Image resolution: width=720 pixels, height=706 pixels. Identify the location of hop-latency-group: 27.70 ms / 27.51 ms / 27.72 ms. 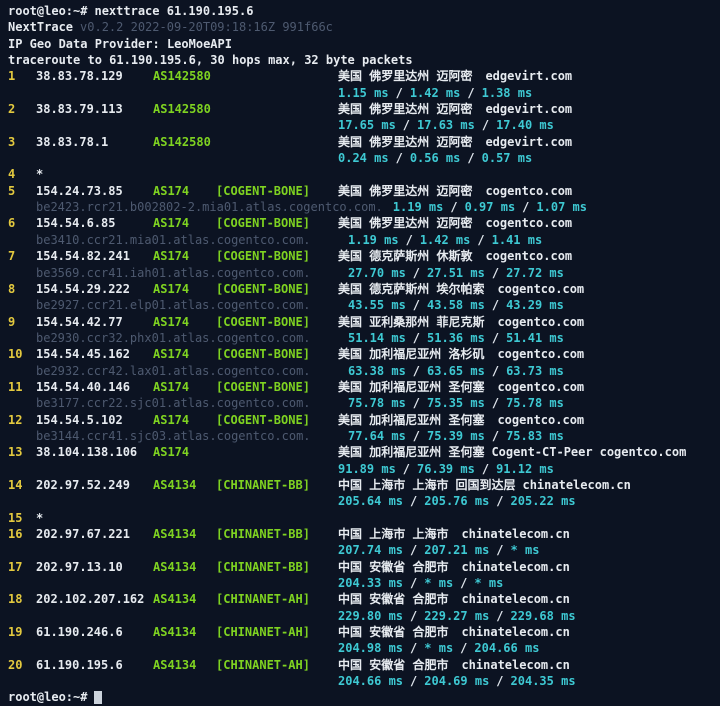
(456, 273).